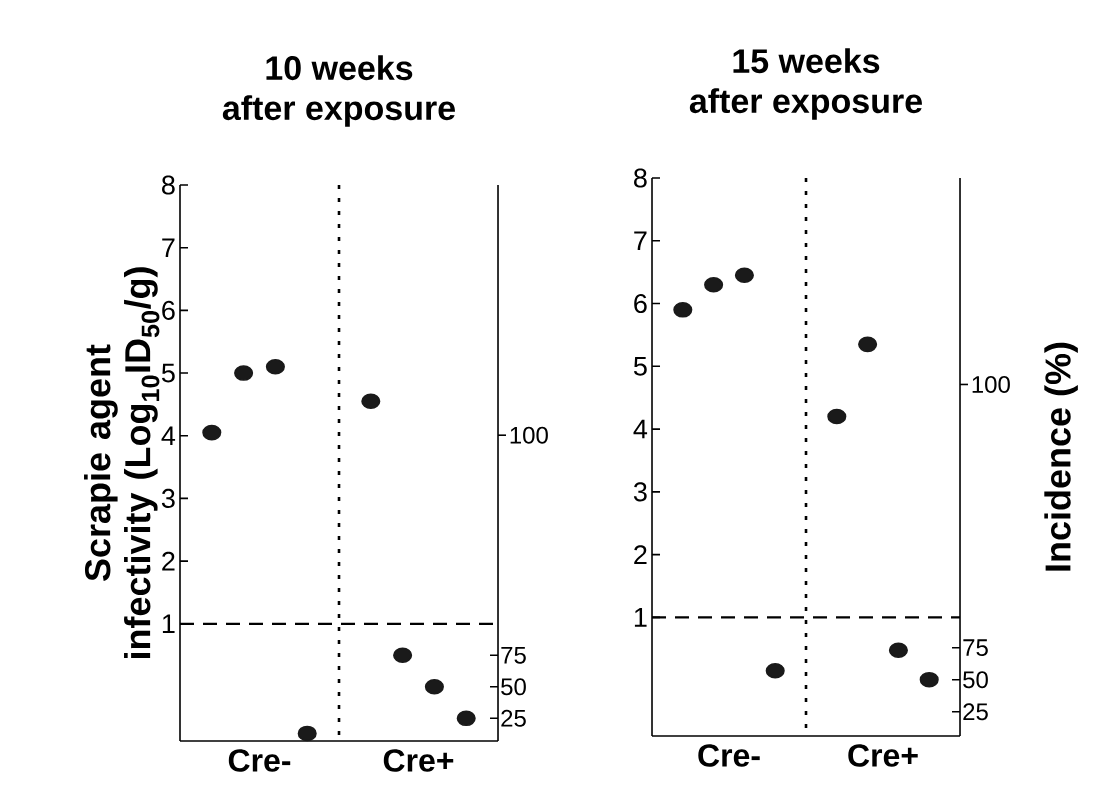 Image resolution: width=1118 pixels, height=806 pixels. Describe the element at coordinates (1061, 456) in the screenshot. I see `y2-axis-title: Incidence (%)` at that location.